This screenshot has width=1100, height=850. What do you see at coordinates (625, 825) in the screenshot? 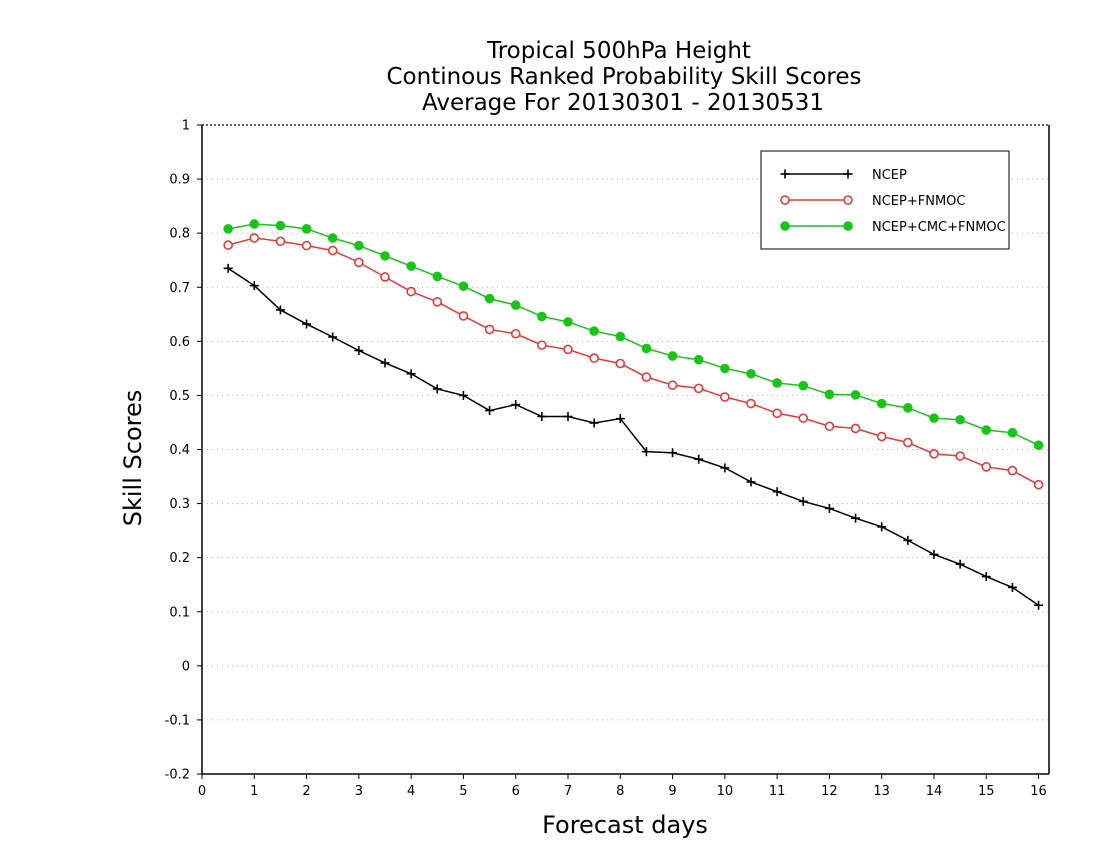
I see `x-axis-title: Forecast days` at bounding box center [625, 825].